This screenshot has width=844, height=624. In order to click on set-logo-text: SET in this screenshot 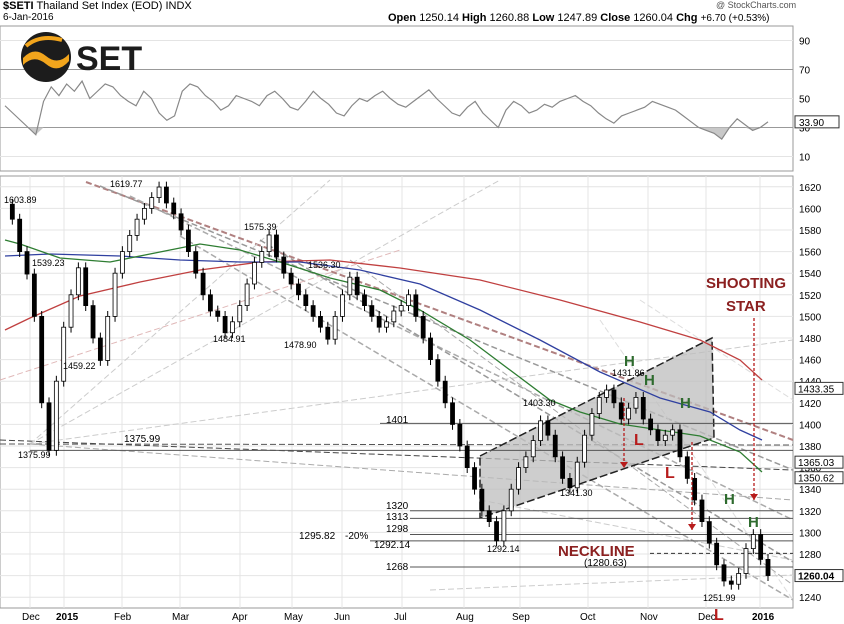, I will do `click(109, 59)`.